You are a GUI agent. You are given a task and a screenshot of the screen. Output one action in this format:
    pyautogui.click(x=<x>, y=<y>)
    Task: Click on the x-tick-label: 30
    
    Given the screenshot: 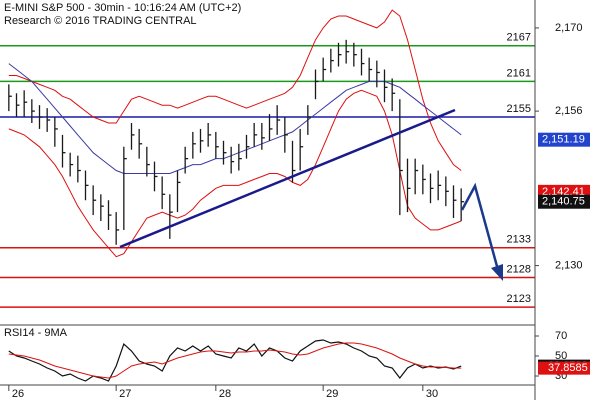 What is the action you would take?
    pyautogui.click(x=432, y=394)
    